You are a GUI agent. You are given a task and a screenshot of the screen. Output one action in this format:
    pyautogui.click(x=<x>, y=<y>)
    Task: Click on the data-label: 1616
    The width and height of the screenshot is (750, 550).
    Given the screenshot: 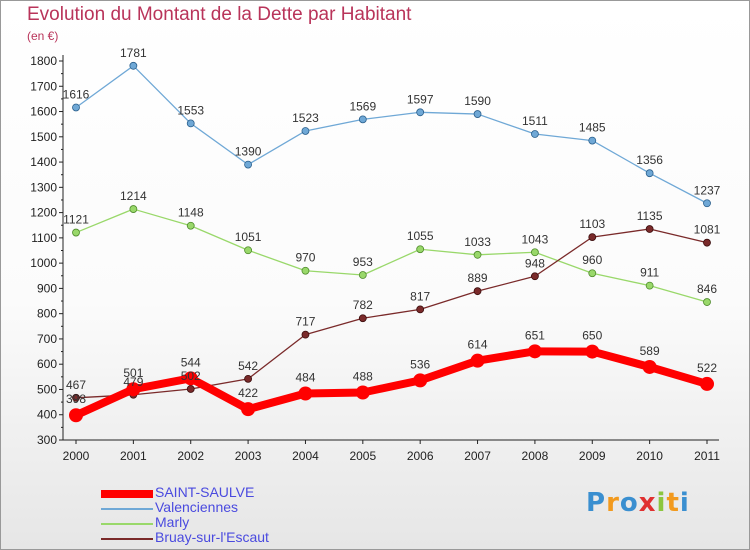 What is the action you would take?
    pyautogui.click(x=76, y=94)
    